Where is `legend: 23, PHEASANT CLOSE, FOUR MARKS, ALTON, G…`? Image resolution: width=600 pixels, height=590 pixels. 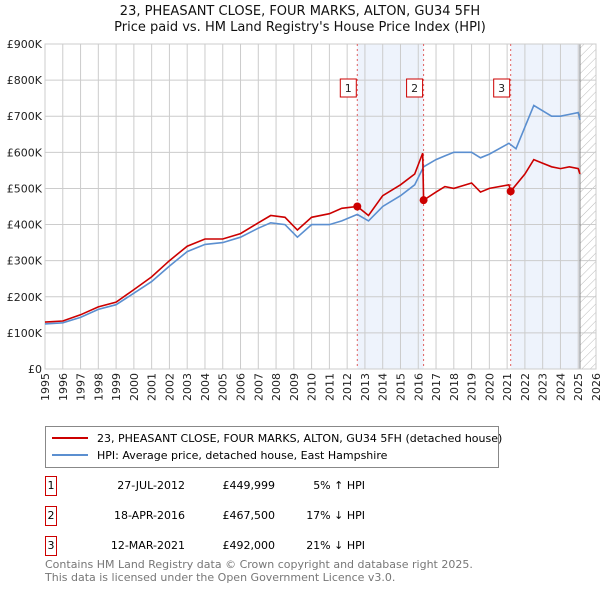
legend: 23, PHEASANT CLOSE, FOUR MARKS, ALTON, G… is located at coordinates (274, 447).